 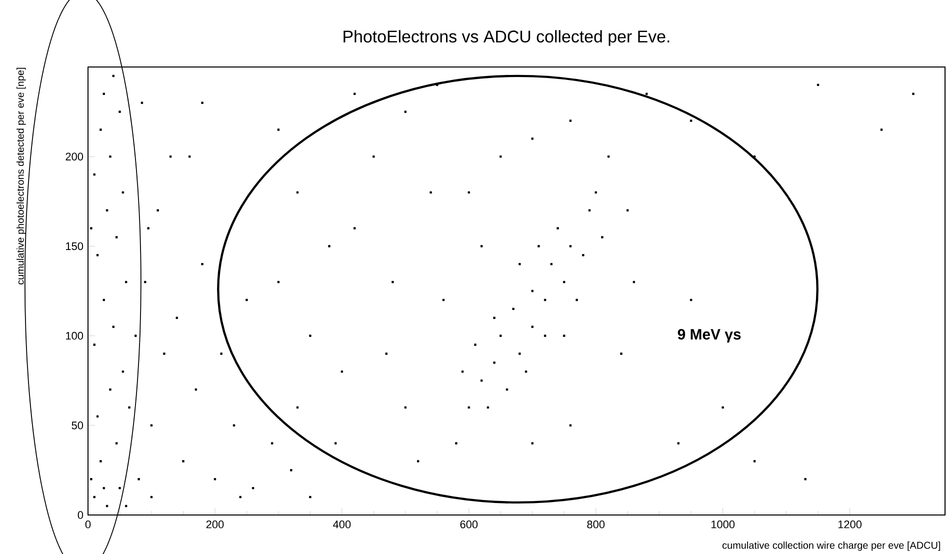 I want to click on x-tick-label: 600, so click(x=469, y=524).